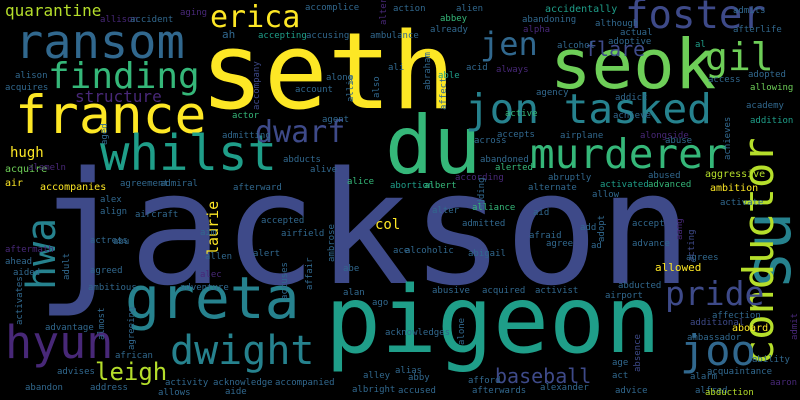  What do you see at coordinates (631, 98) in the screenshot?
I see `word: addict` at bounding box center [631, 98].